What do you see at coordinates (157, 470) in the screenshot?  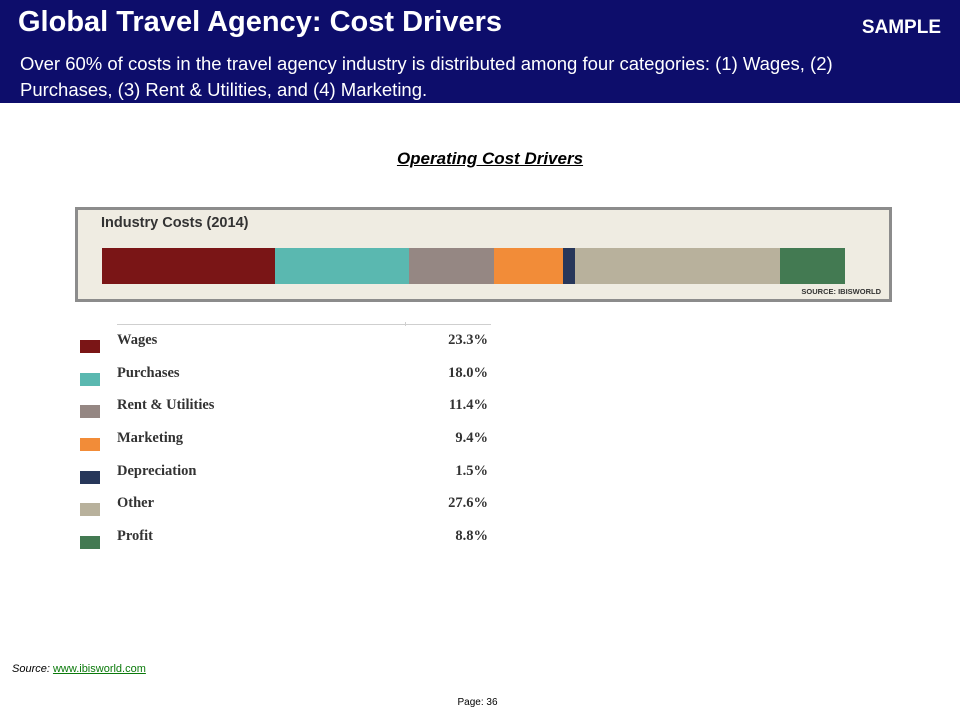 I see `legend-label: Depreciation` at bounding box center [157, 470].